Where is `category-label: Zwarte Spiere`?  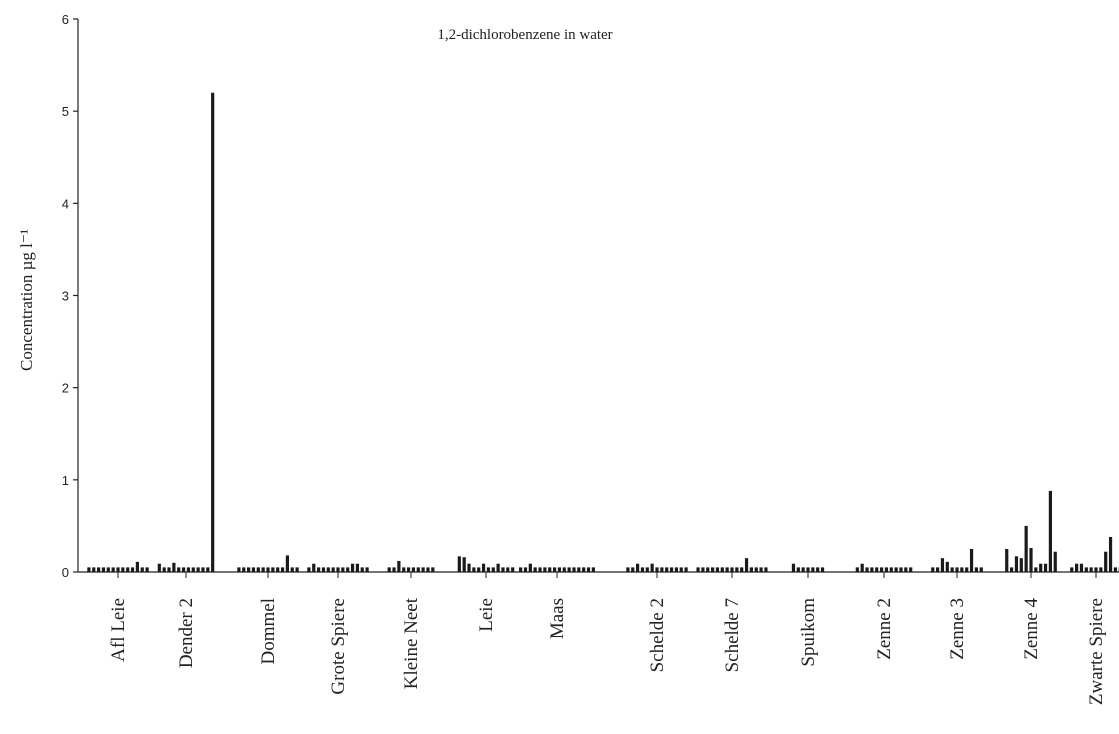 category-label: Zwarte Spiere is located at coordinates (1096, 651).